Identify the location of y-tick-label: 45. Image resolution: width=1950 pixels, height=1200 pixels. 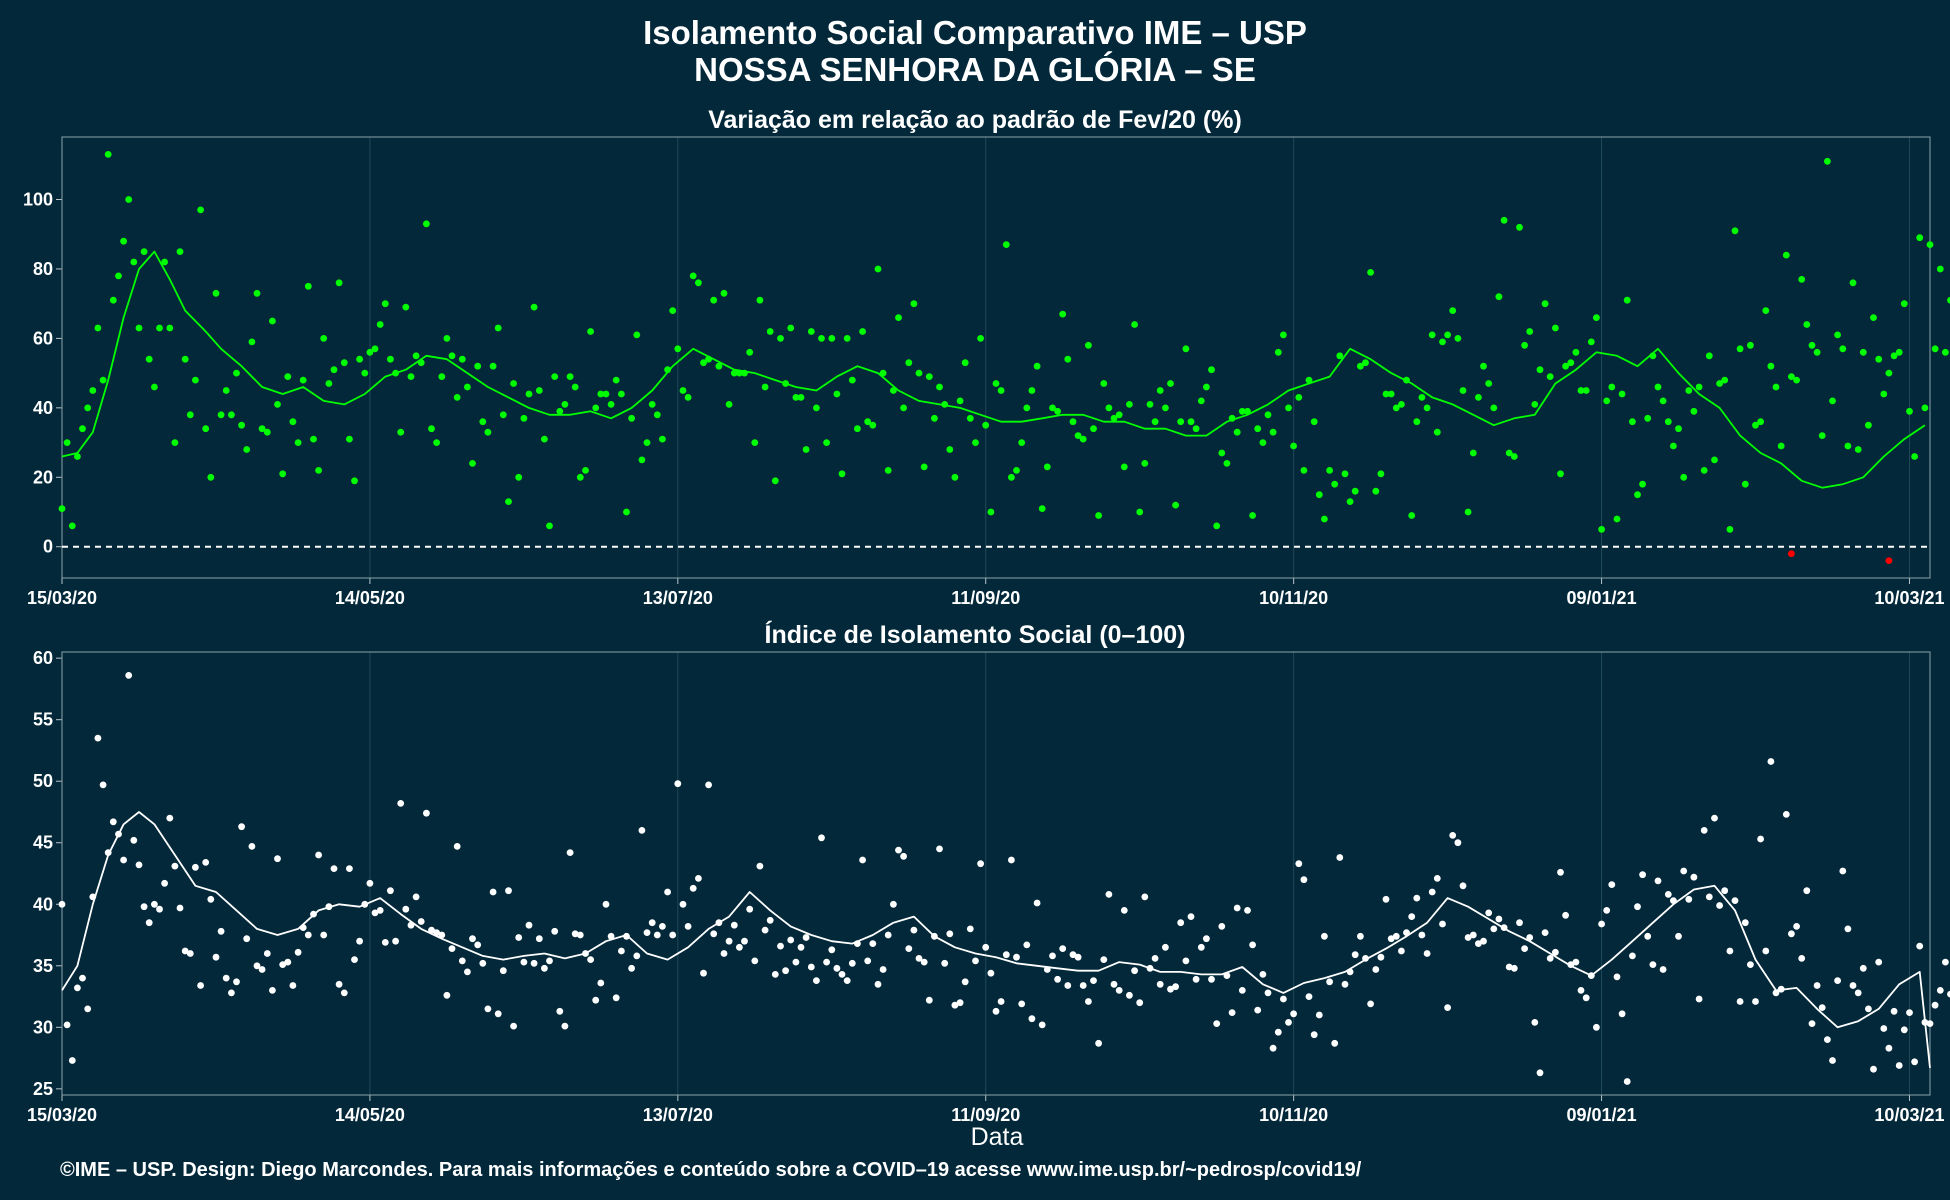
(43, 843).